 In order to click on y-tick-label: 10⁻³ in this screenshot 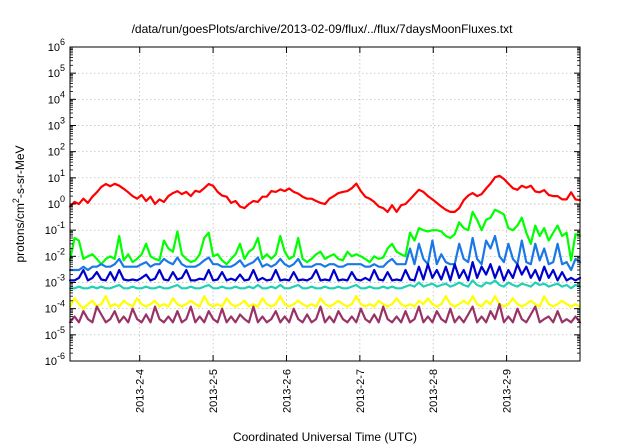, I will do `click(55, 281)`.